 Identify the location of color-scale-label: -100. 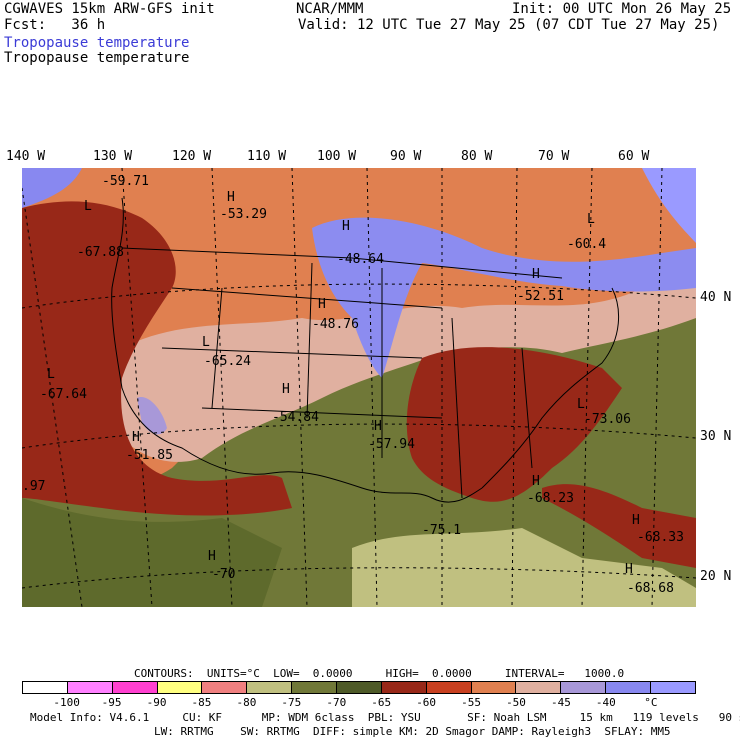
(66, 702).